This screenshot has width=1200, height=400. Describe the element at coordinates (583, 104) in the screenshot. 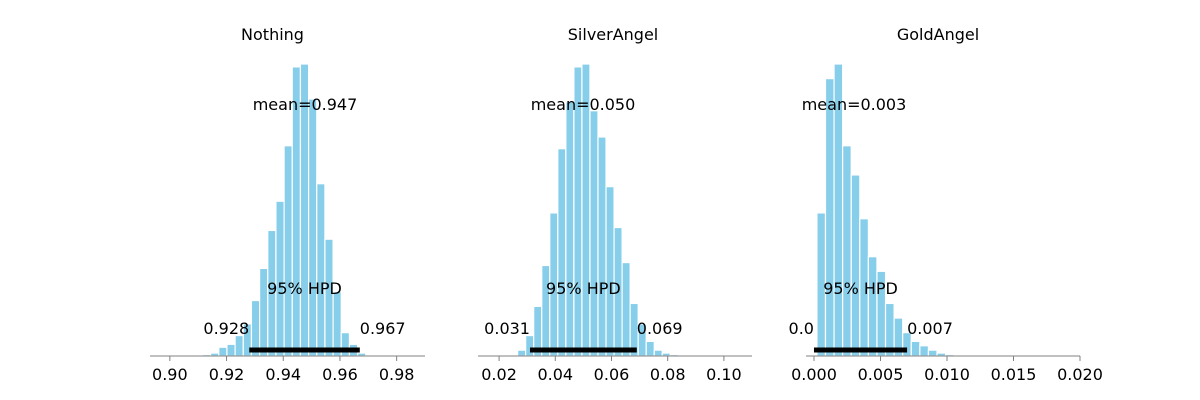

I see `mean-label: mean=0.050` at that location.